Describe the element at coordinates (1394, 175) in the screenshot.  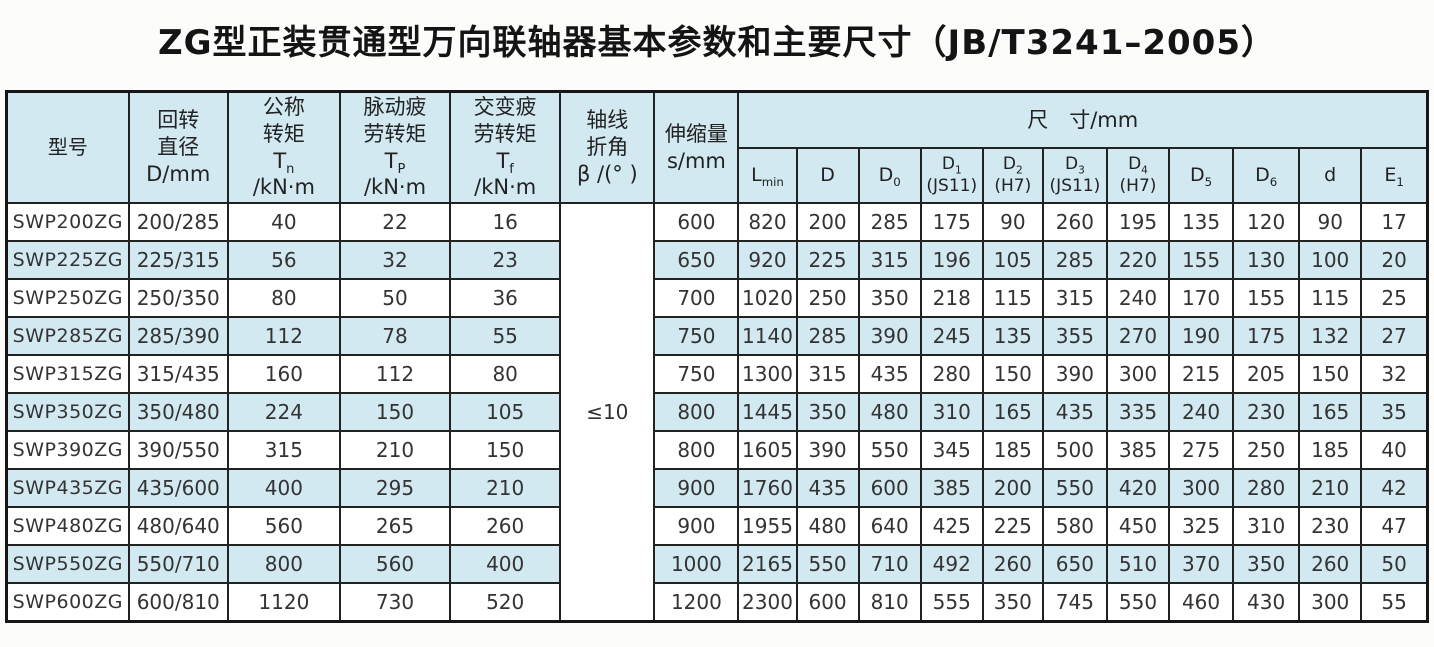
I see `header-e1: E1` at that location.